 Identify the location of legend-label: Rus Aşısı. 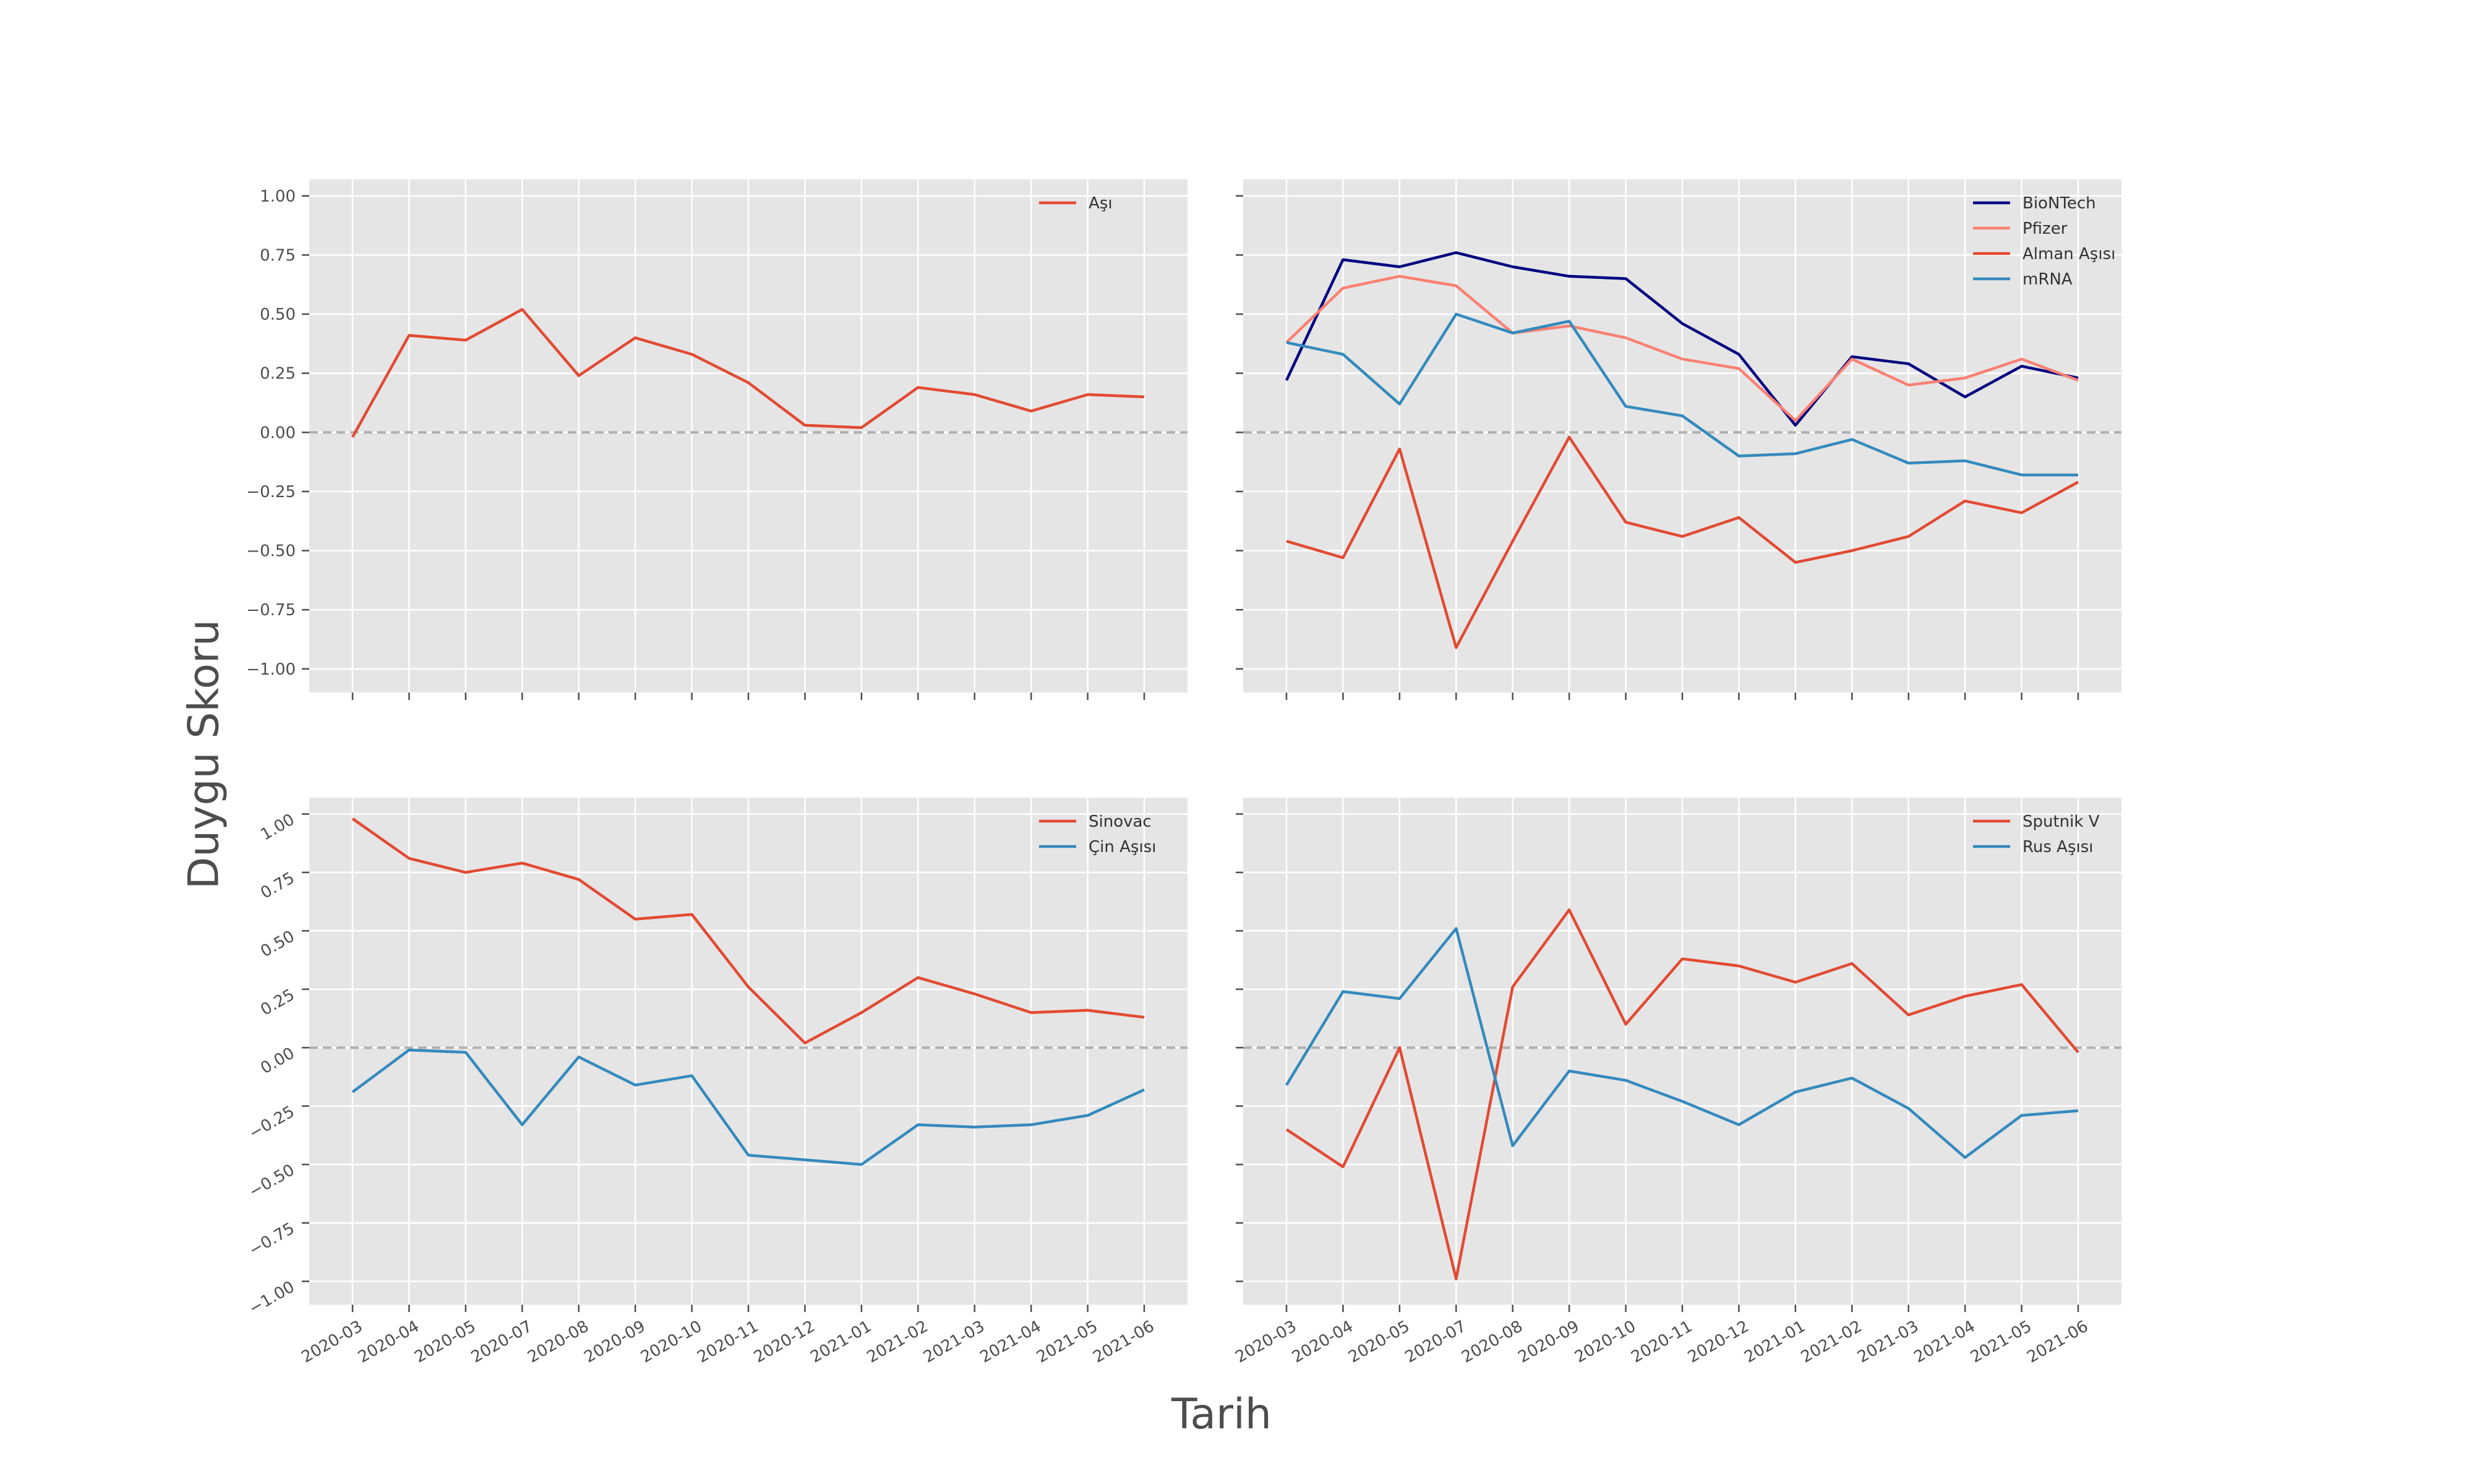
(2058, 847).